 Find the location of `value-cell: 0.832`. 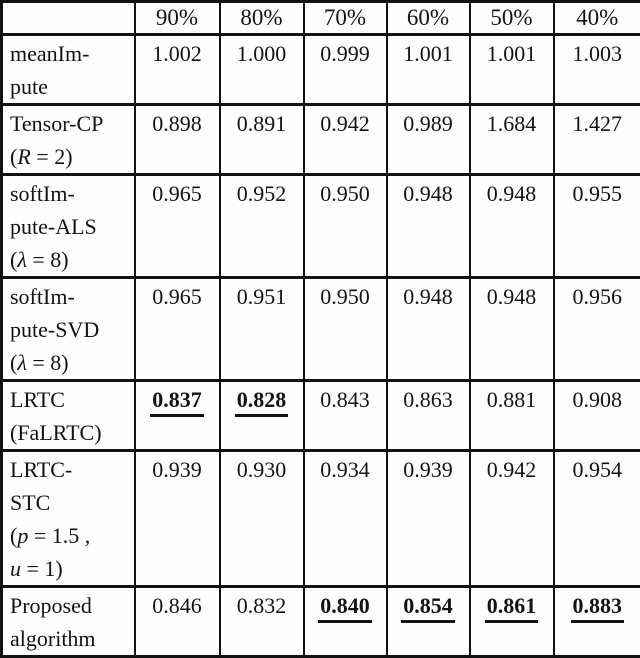

value-cell: 0.832 is located at coordinates (262, 622).